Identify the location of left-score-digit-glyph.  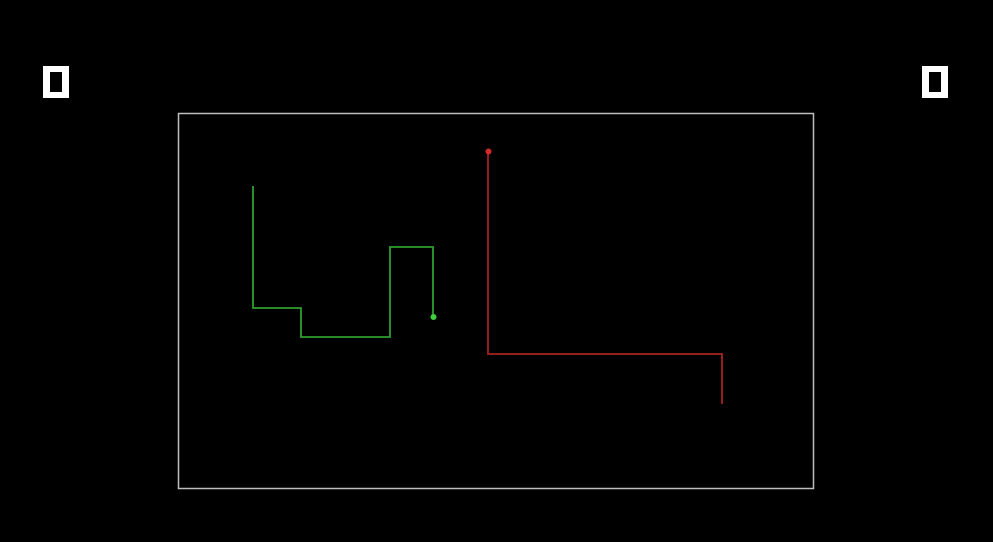
(56, 82).